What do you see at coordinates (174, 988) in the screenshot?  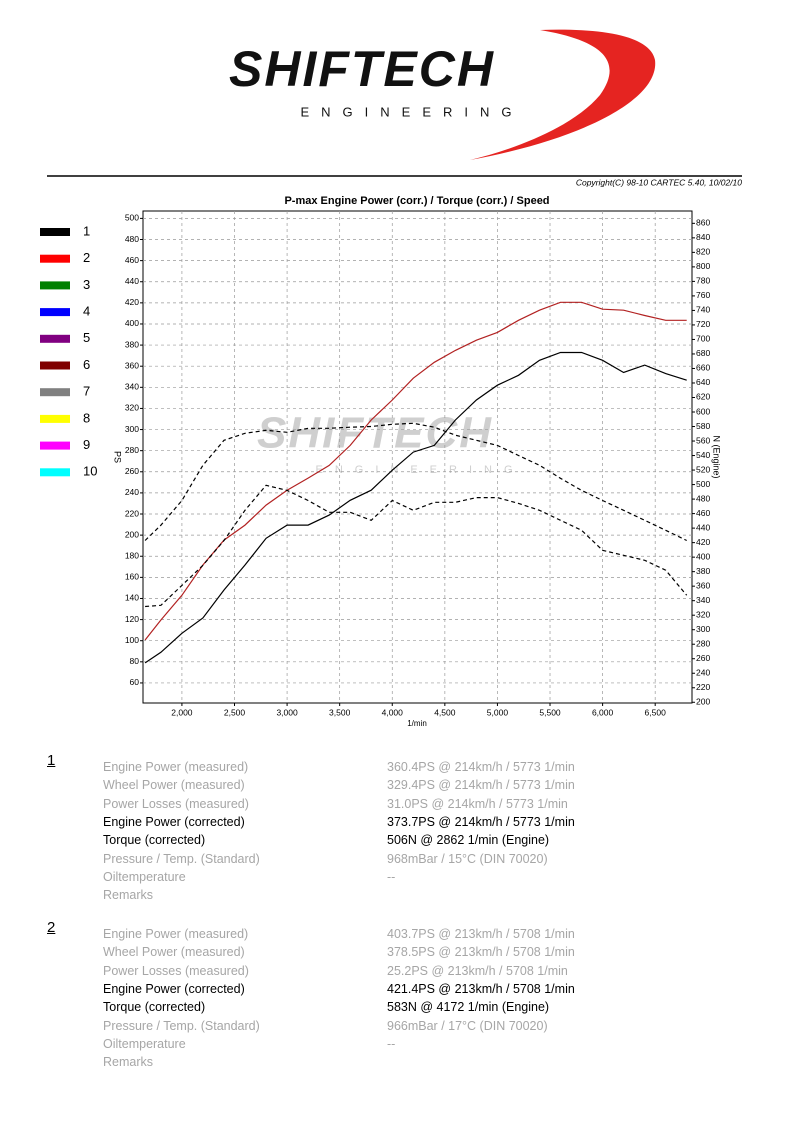 I see `result-label: Engine Power (corrected)` at bounding box center [174, 988].